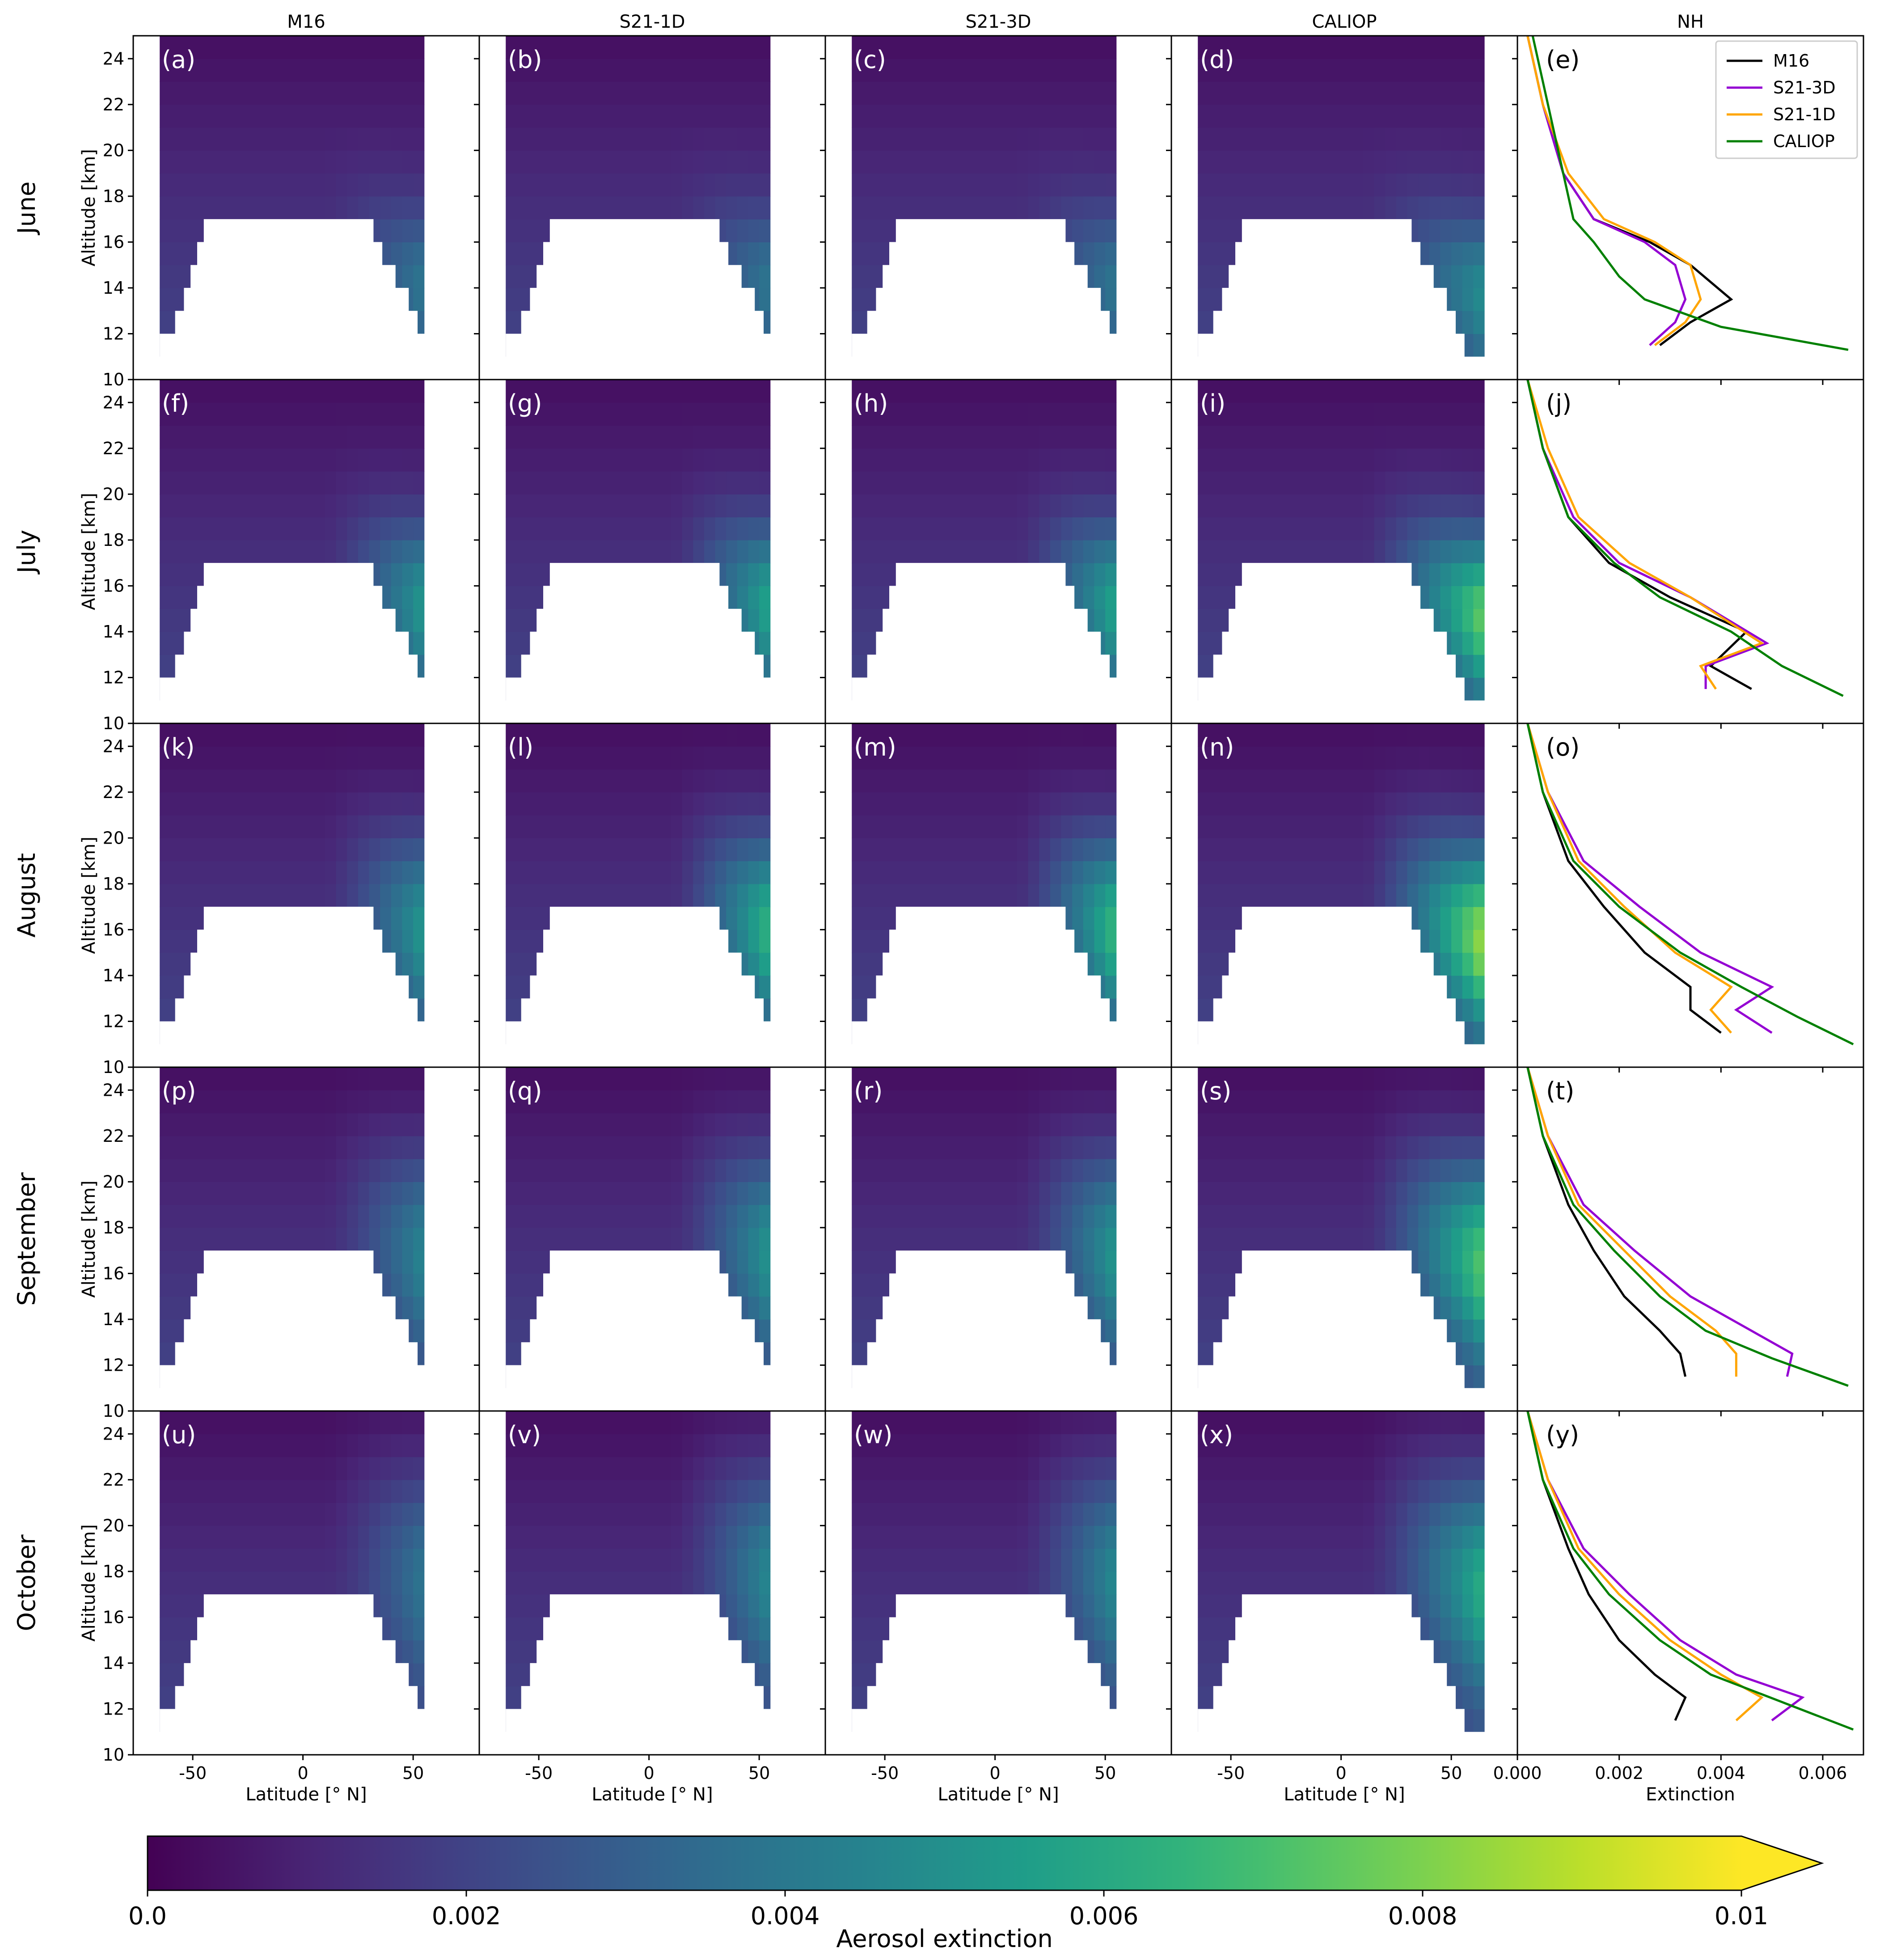 The height and width of the screenshot is (1960, 1880). Describe the element at coordinates (114, 59) in the screenshot. I see `y-tick-label: 24` at that location.